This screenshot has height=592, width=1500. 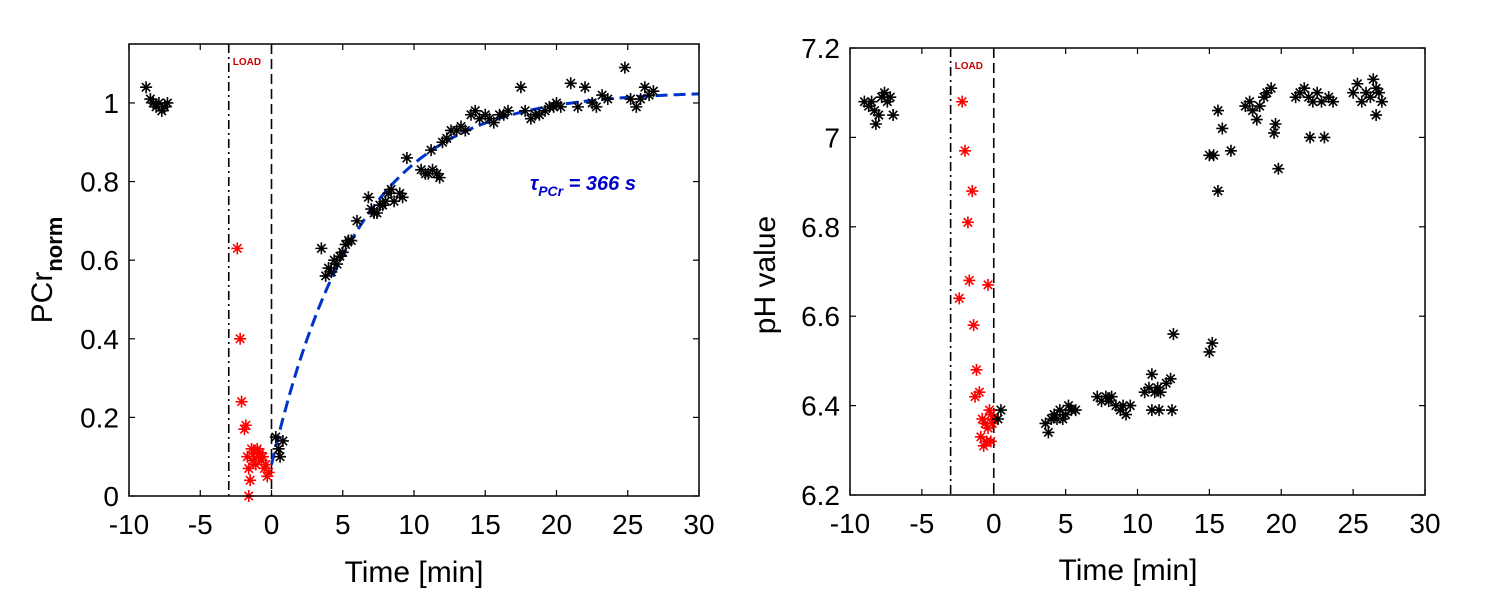 What do you see at coordinates (820, 495) in the screenshot?
I see `ph-y-tick-label: 6.2` at bounding box center [820, 495].